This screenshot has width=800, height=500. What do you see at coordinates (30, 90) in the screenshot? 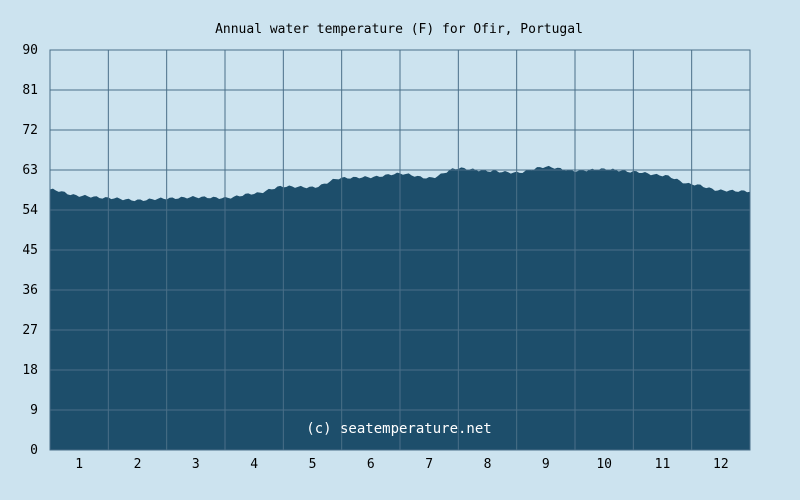
I see `y-tick-label: 81` at bounding box center [30, 90].